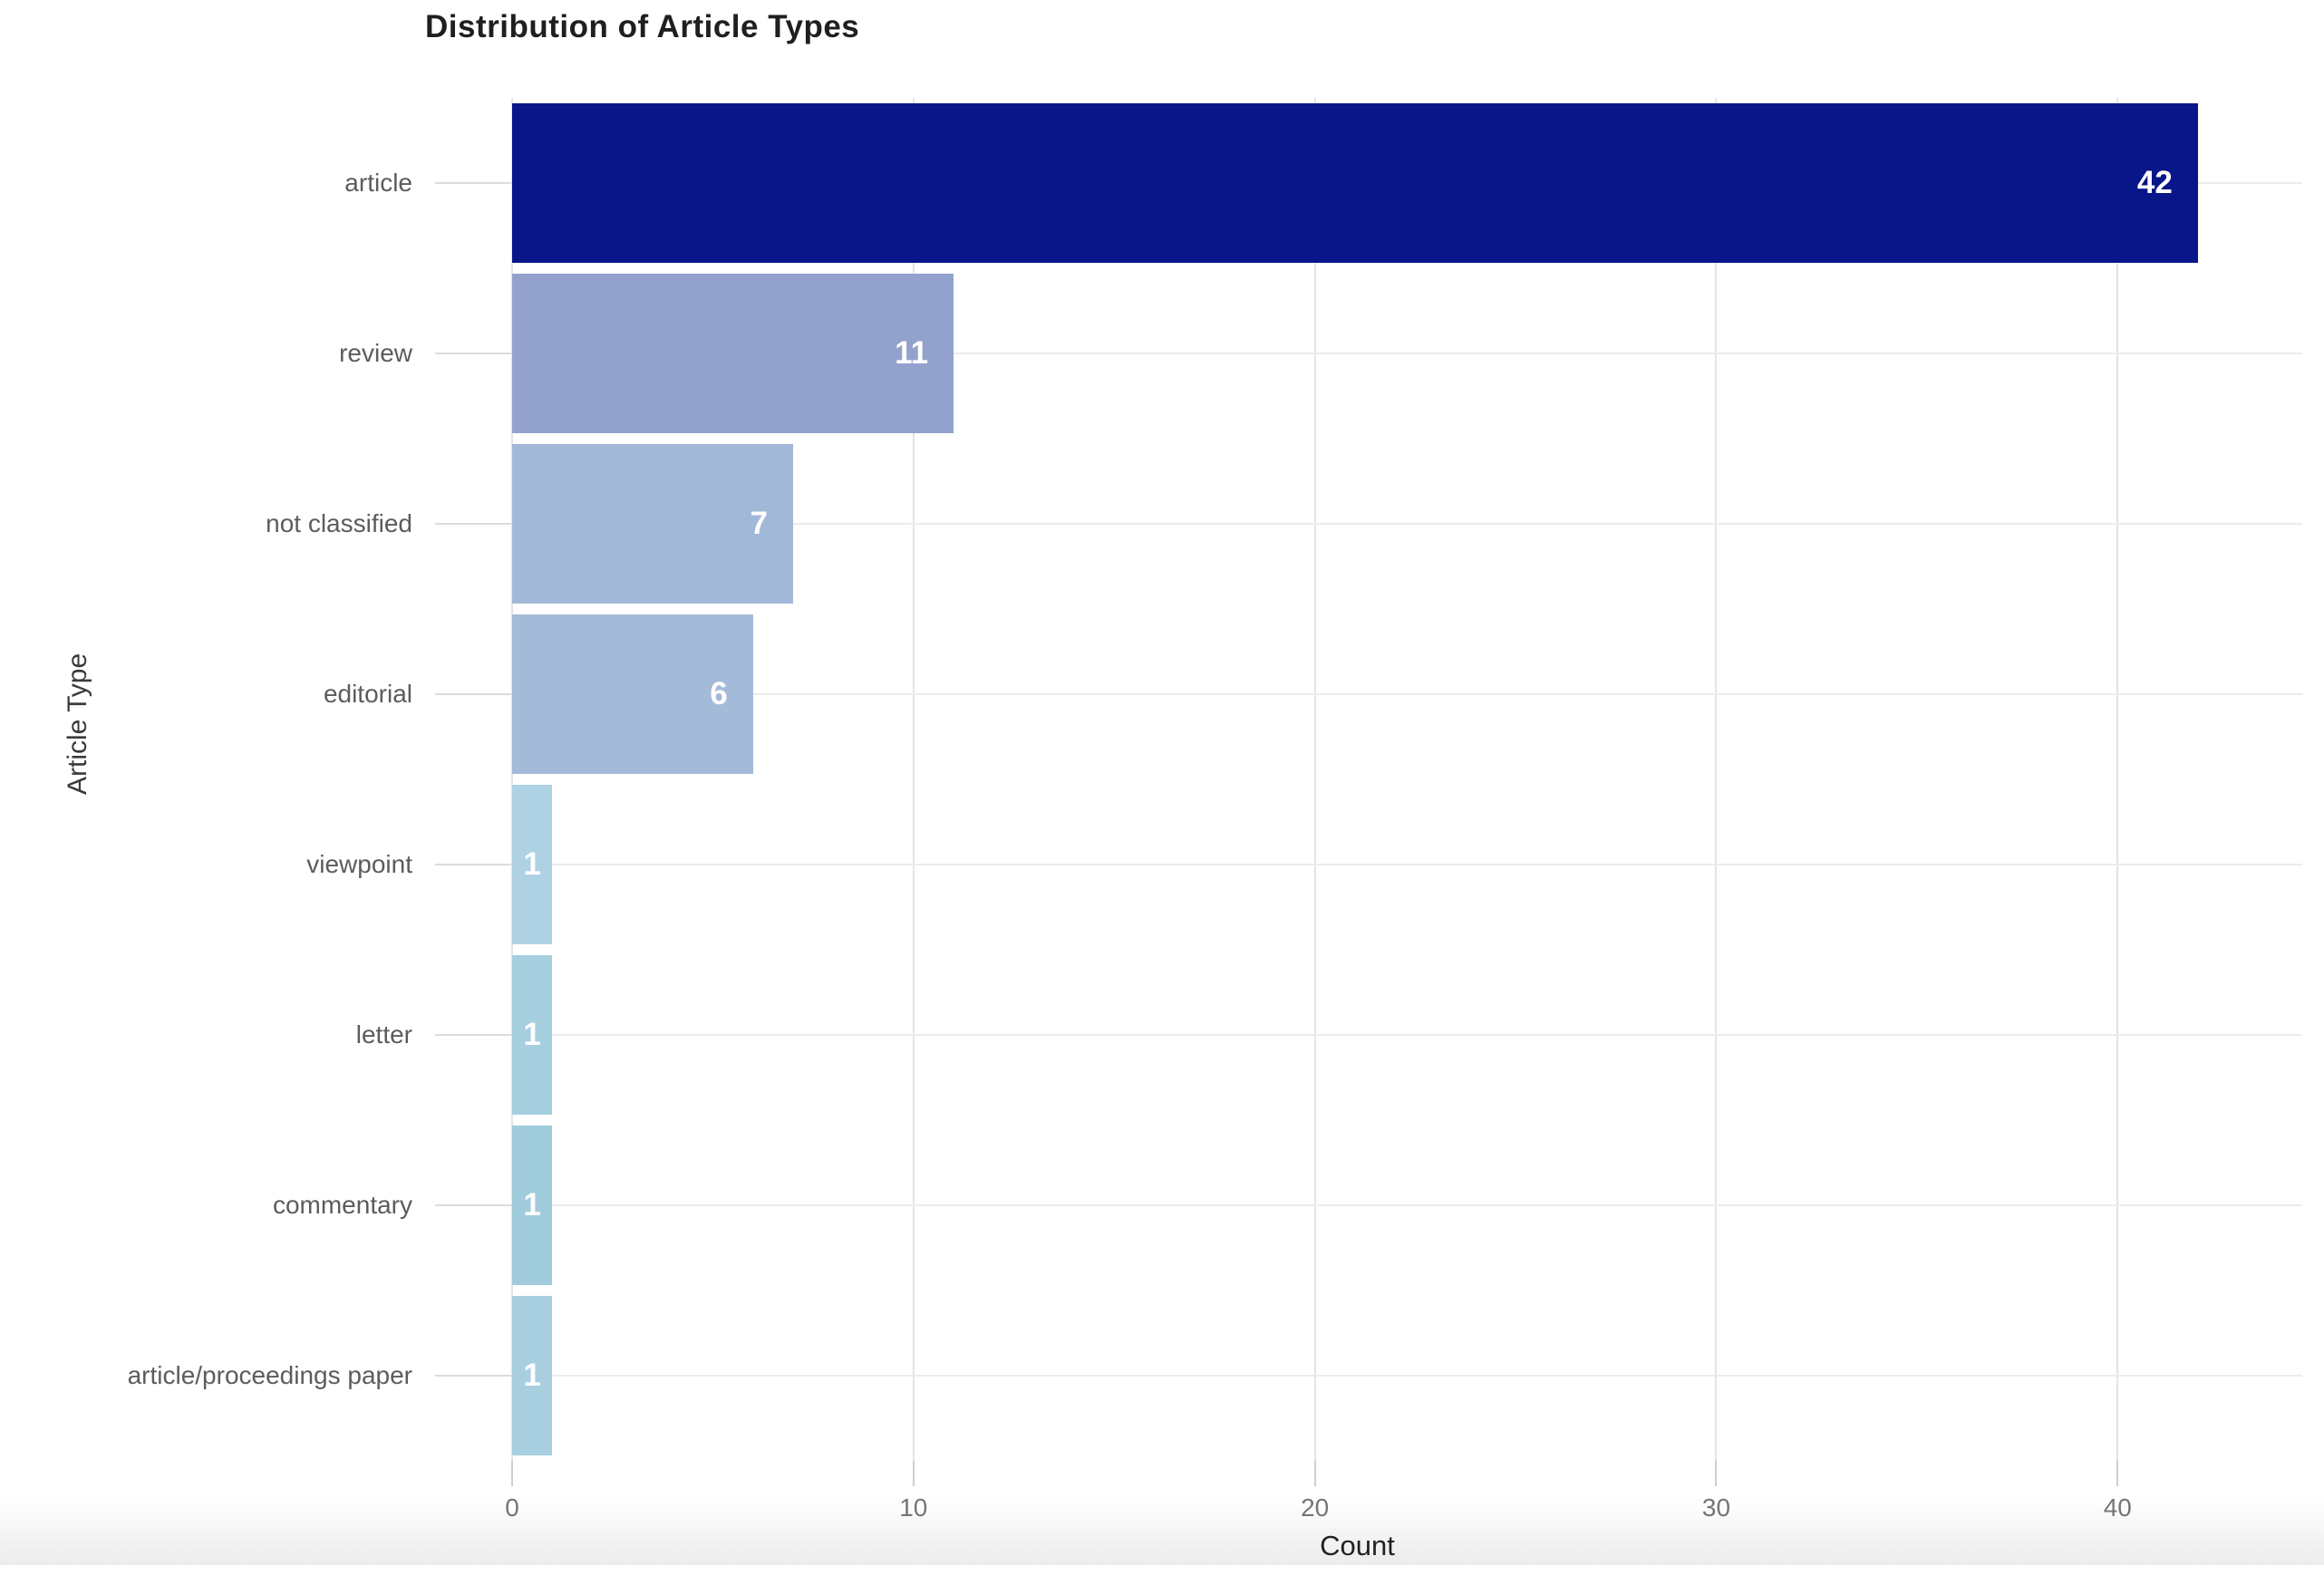 Image resolution: width=2324 pixels, height=1585 pixels. I want to click on category-label: viewpoint, so click(359, 864).